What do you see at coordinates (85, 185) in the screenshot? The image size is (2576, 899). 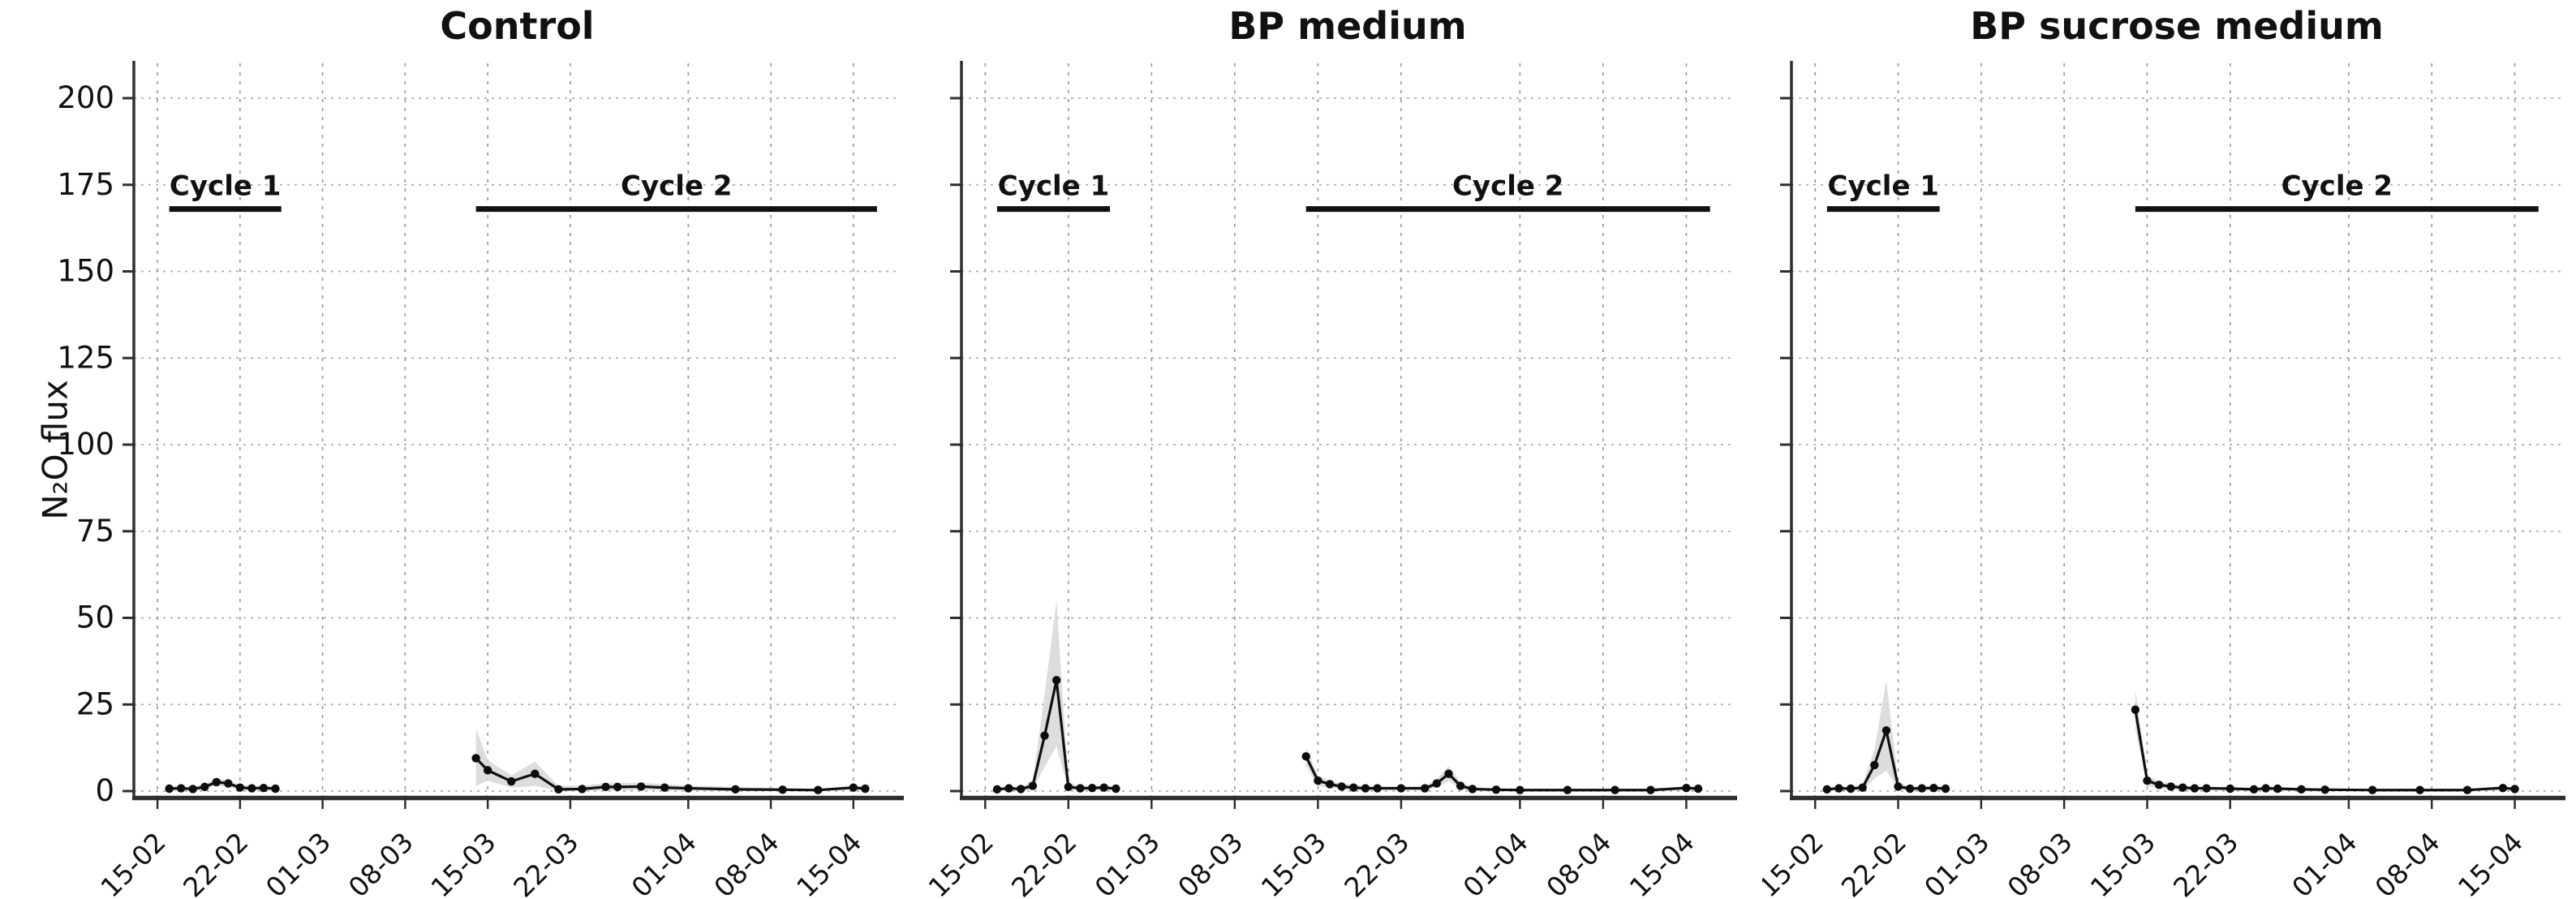 I see `y-tick-label: 175` at bounding box center [85, 185].